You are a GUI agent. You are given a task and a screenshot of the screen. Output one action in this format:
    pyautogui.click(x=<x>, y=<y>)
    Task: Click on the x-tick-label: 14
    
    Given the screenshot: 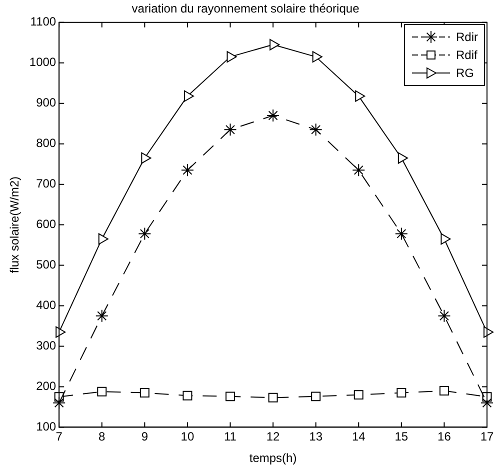 What is the action you would take?
    pyautogui.click(x=359, y=437)
    